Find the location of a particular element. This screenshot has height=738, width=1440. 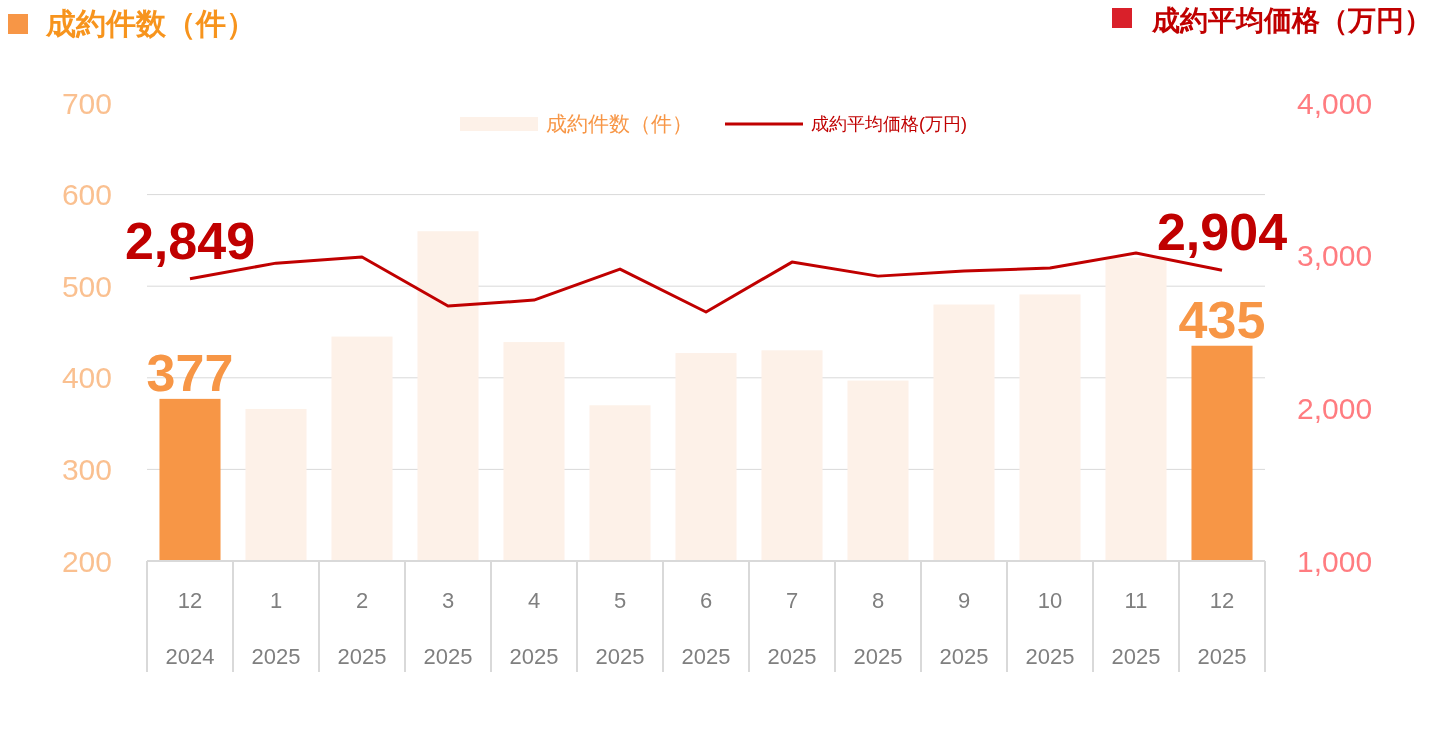

y-tick-label: 500 is located at coordinates (86, 286).